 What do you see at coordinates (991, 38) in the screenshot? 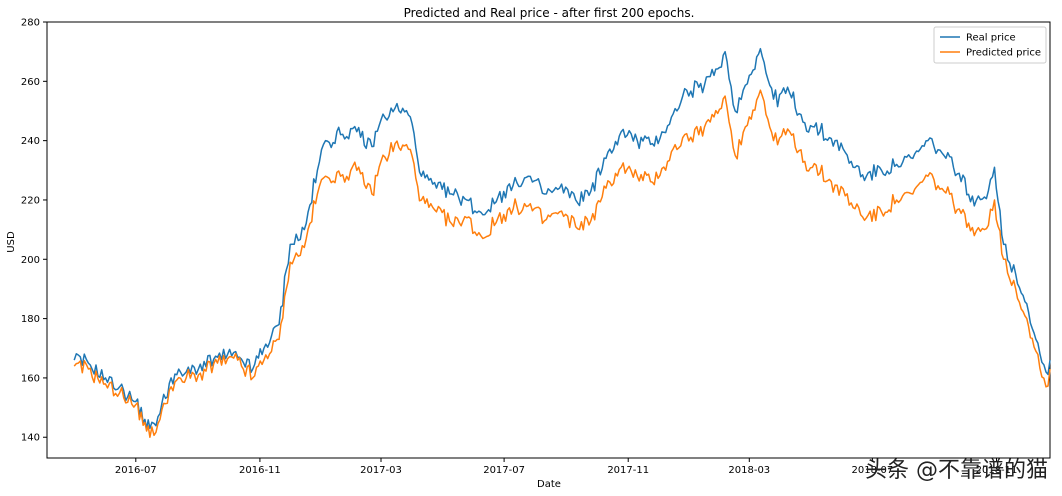
I see `legend-label: Real price` at bounding box center [991, 38].